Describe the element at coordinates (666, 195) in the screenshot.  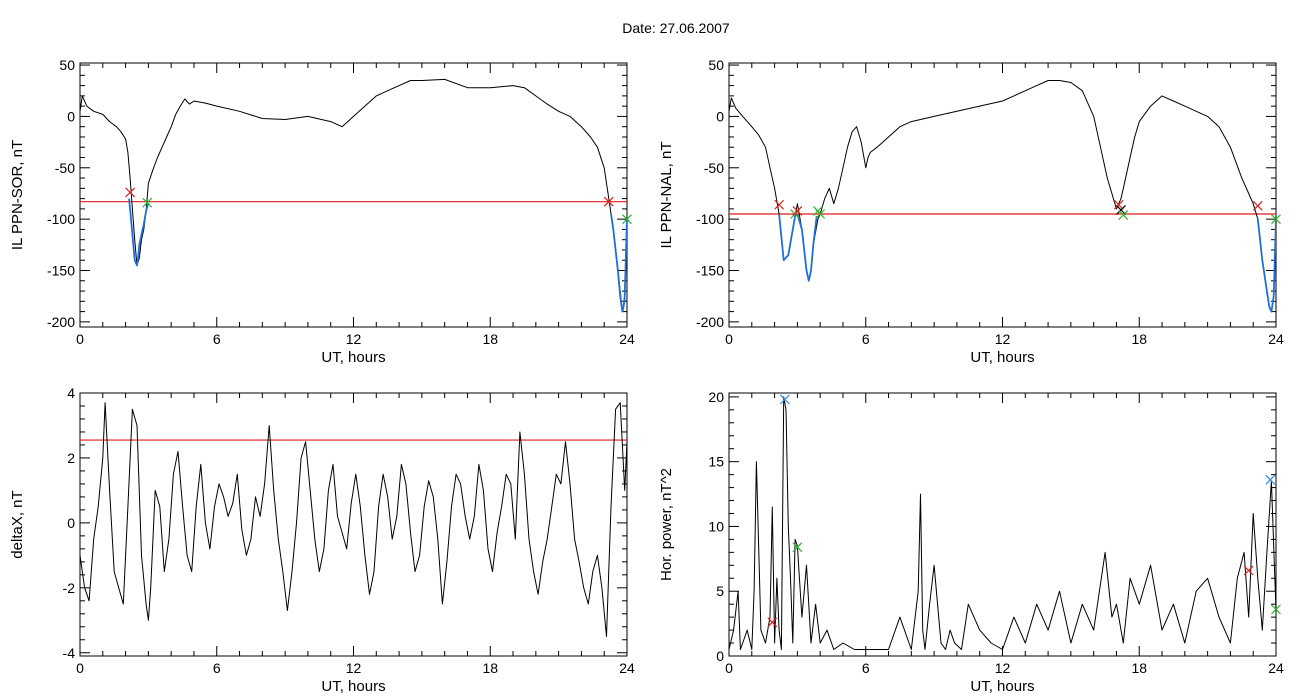
I see `y-axis-label: IL PPN-NAL, nT` at that location.